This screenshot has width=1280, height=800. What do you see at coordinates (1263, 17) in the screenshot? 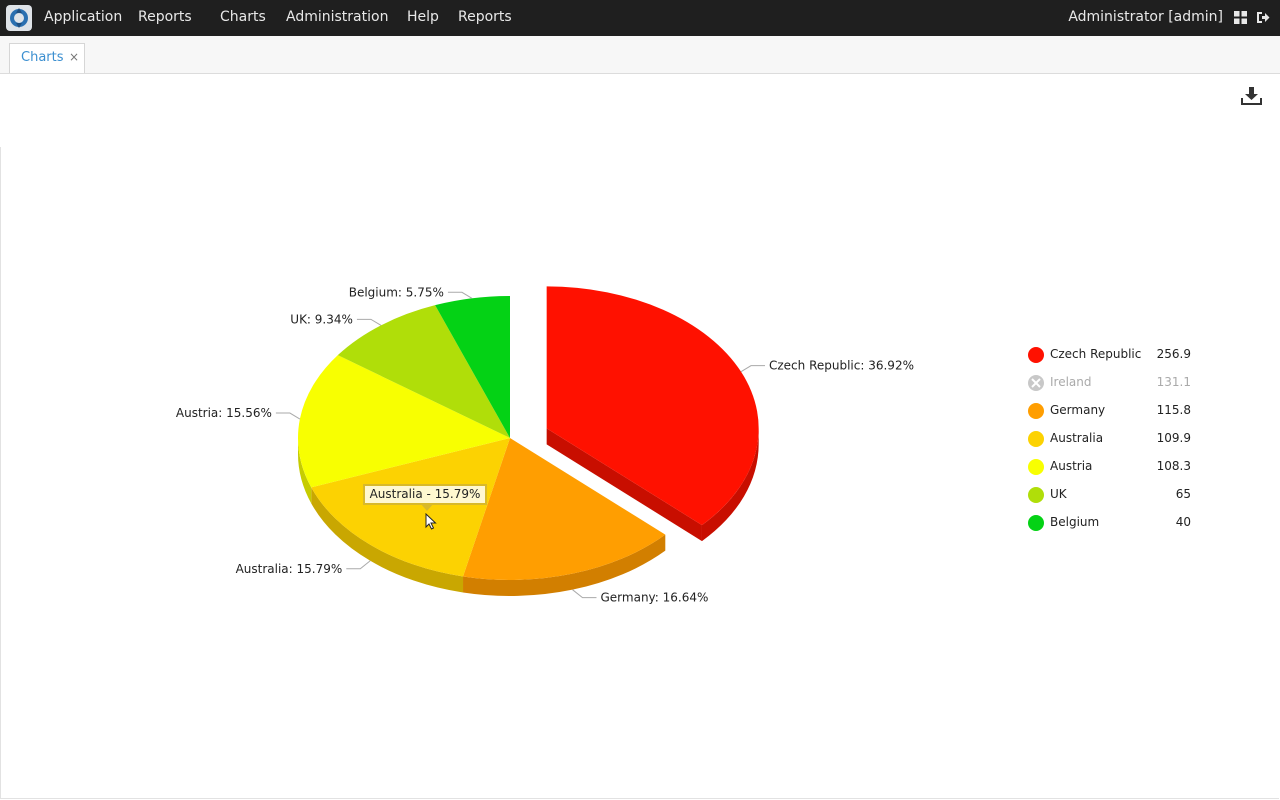
I see `logout-icon` at bounding box center [1263, 17].